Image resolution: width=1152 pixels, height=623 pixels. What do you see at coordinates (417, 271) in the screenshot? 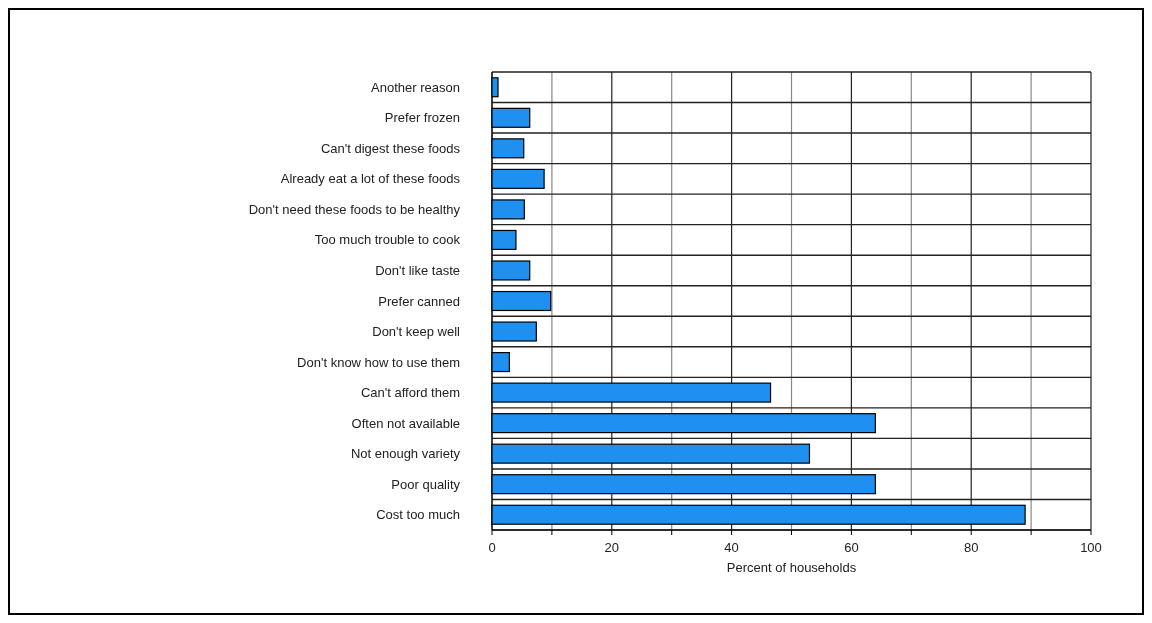
I see `y-tick-label: Don't like taste` at bounding box center [417, 271].